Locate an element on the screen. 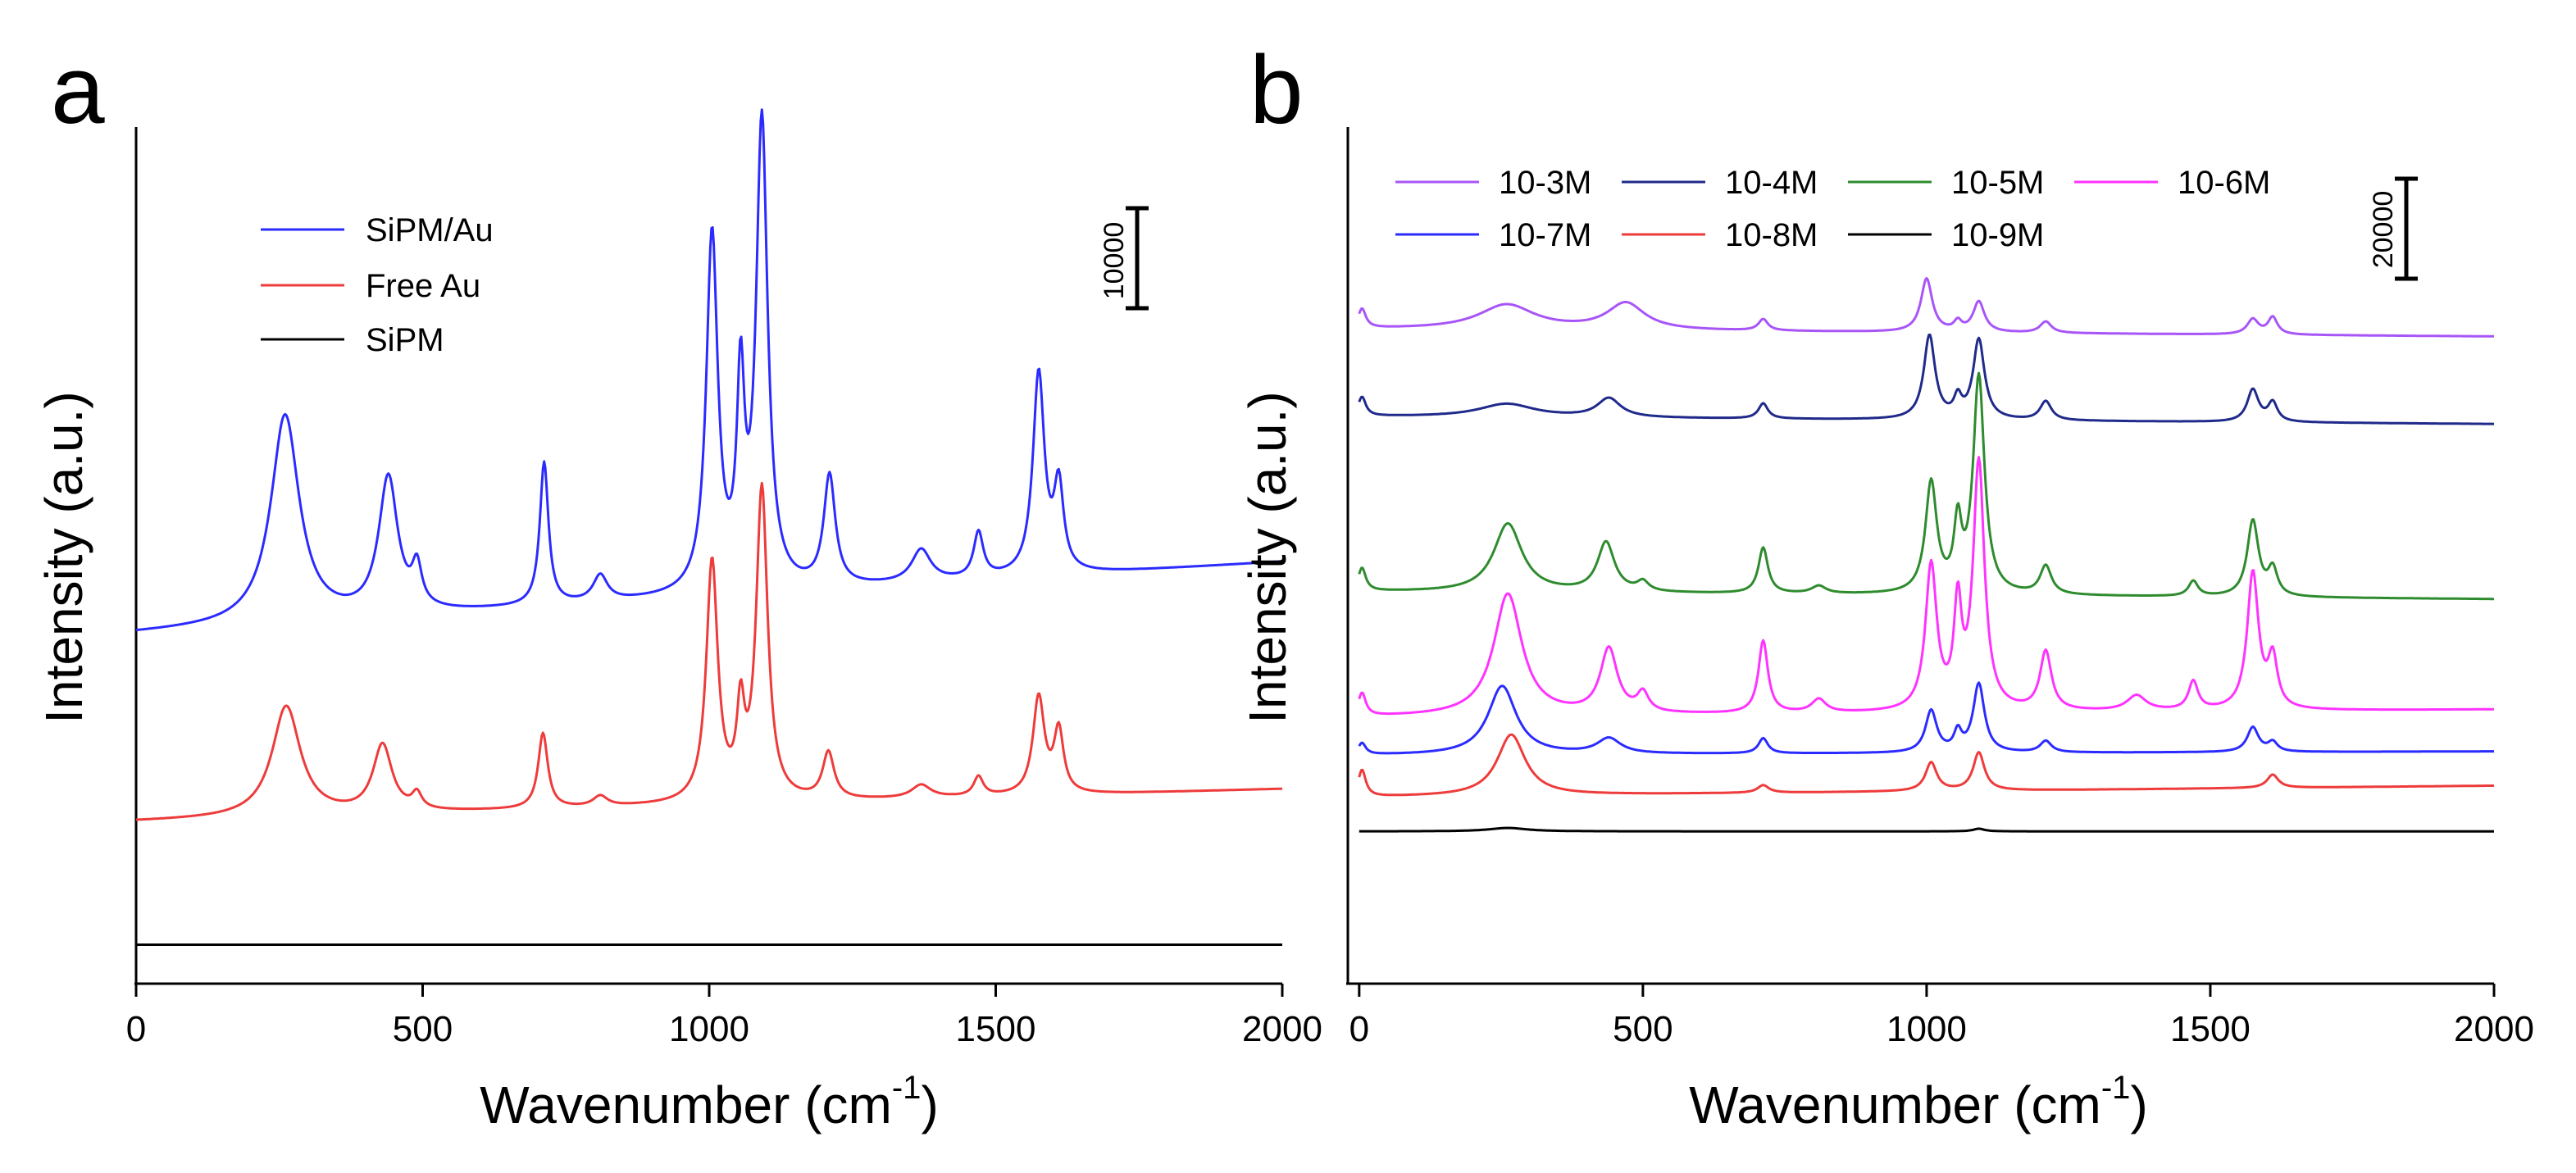 The width and height of the screenshot is (2576, 1173). legend-label-10-7m: 10-7M is located at coordinates (1545, 235).